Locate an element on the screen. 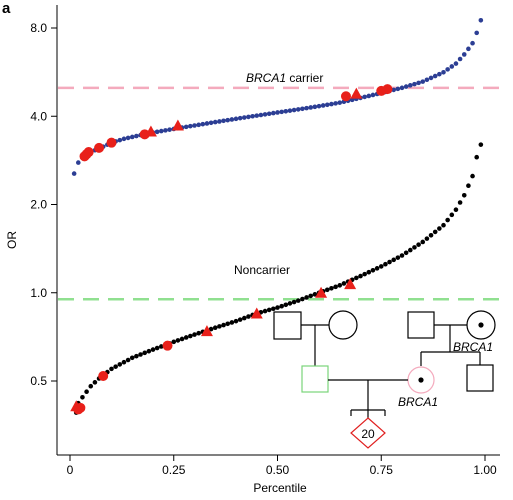 This screenshot has height=500, width=513. pedigree-inlaw-father is located at coordinates (421, 325).